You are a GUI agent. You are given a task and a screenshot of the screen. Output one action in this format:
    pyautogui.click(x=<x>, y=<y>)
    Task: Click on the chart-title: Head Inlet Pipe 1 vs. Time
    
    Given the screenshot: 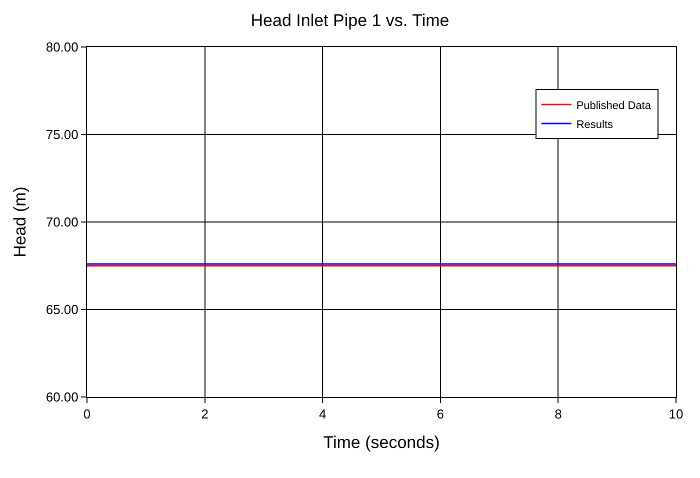 What is the action you would take?
    pyautogui.click(x=350, y=20)
    